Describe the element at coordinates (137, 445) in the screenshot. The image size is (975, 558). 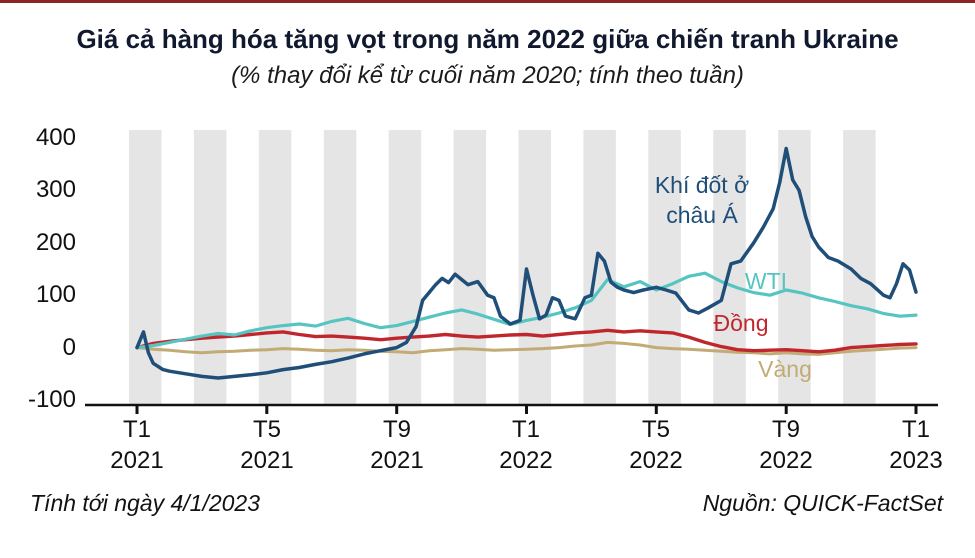
I see `x-tick-label: T1 2021` at that location.